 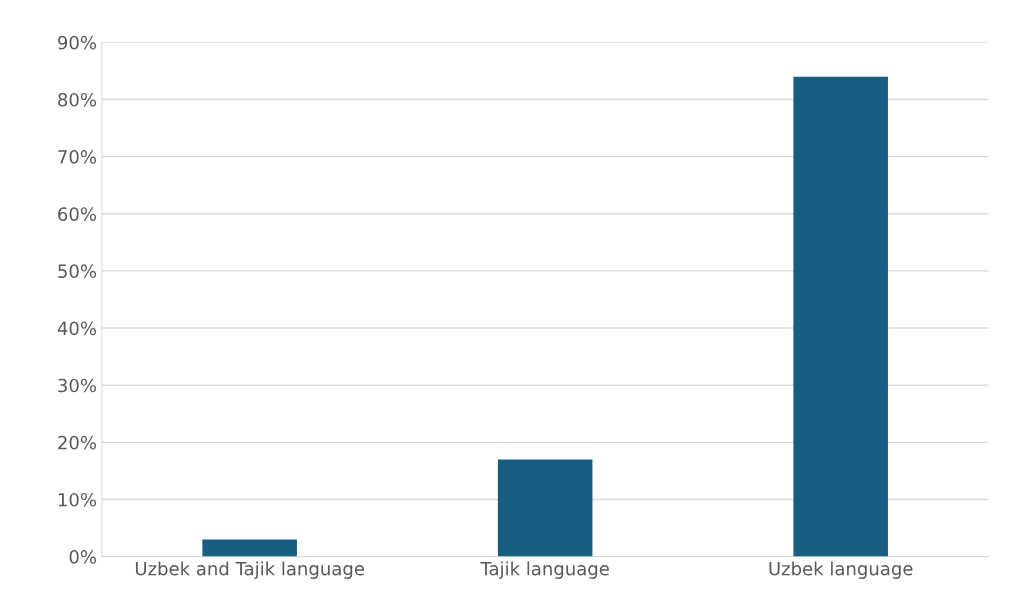 What do you see at coordinates (77, 271) in the screenshot?
I see `y-tick-label: 50%` at bounding box center [77, 271].